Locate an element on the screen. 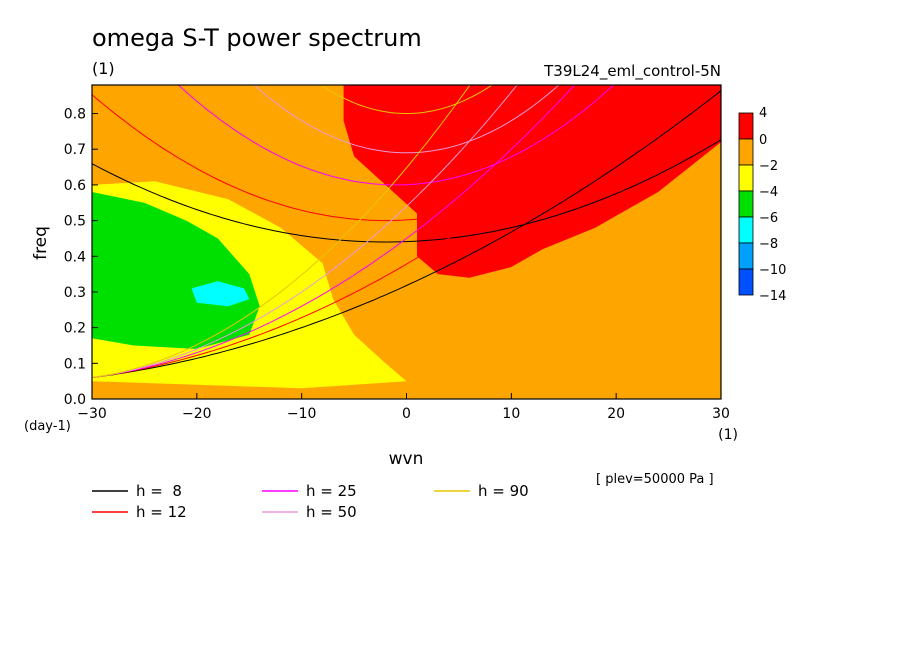 Image resolution: width=904 pixels, height=654 pixels. legend-label: h = 12 is located at coordinates (161, 512).